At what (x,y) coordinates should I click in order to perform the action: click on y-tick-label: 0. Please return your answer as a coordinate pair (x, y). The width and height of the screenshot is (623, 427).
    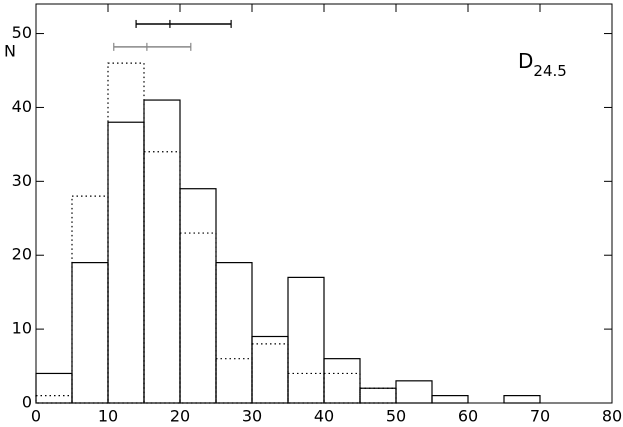
    Looking at the image, I should click on (27, 402).